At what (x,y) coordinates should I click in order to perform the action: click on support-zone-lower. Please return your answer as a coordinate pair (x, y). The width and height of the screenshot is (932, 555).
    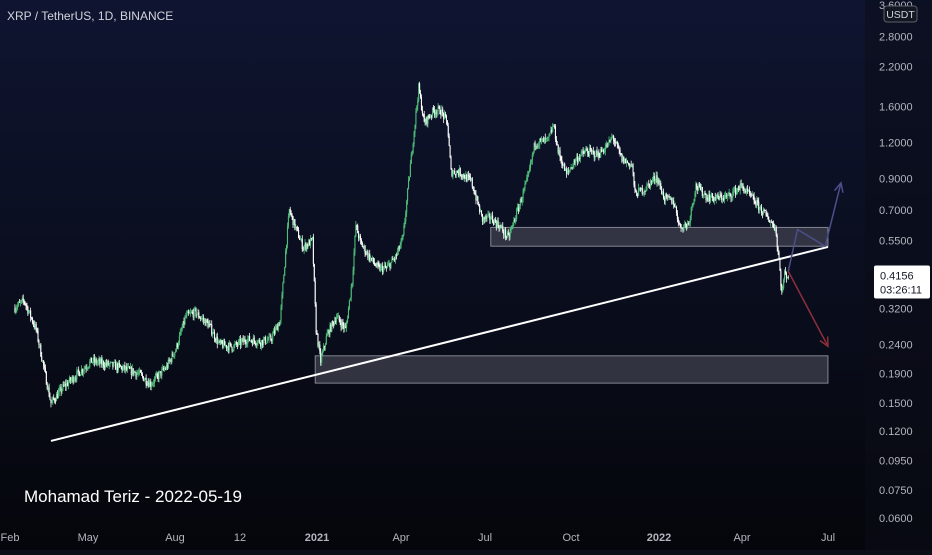
    Looking at the image, I should click on (571, 369).